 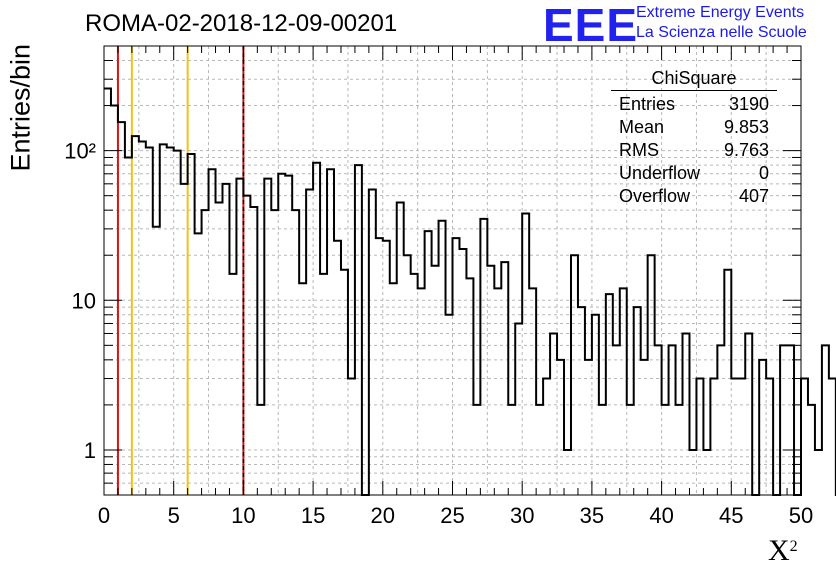 I want to click on stats-row-mean: Mean 9.853, so click(x=694, y=127).